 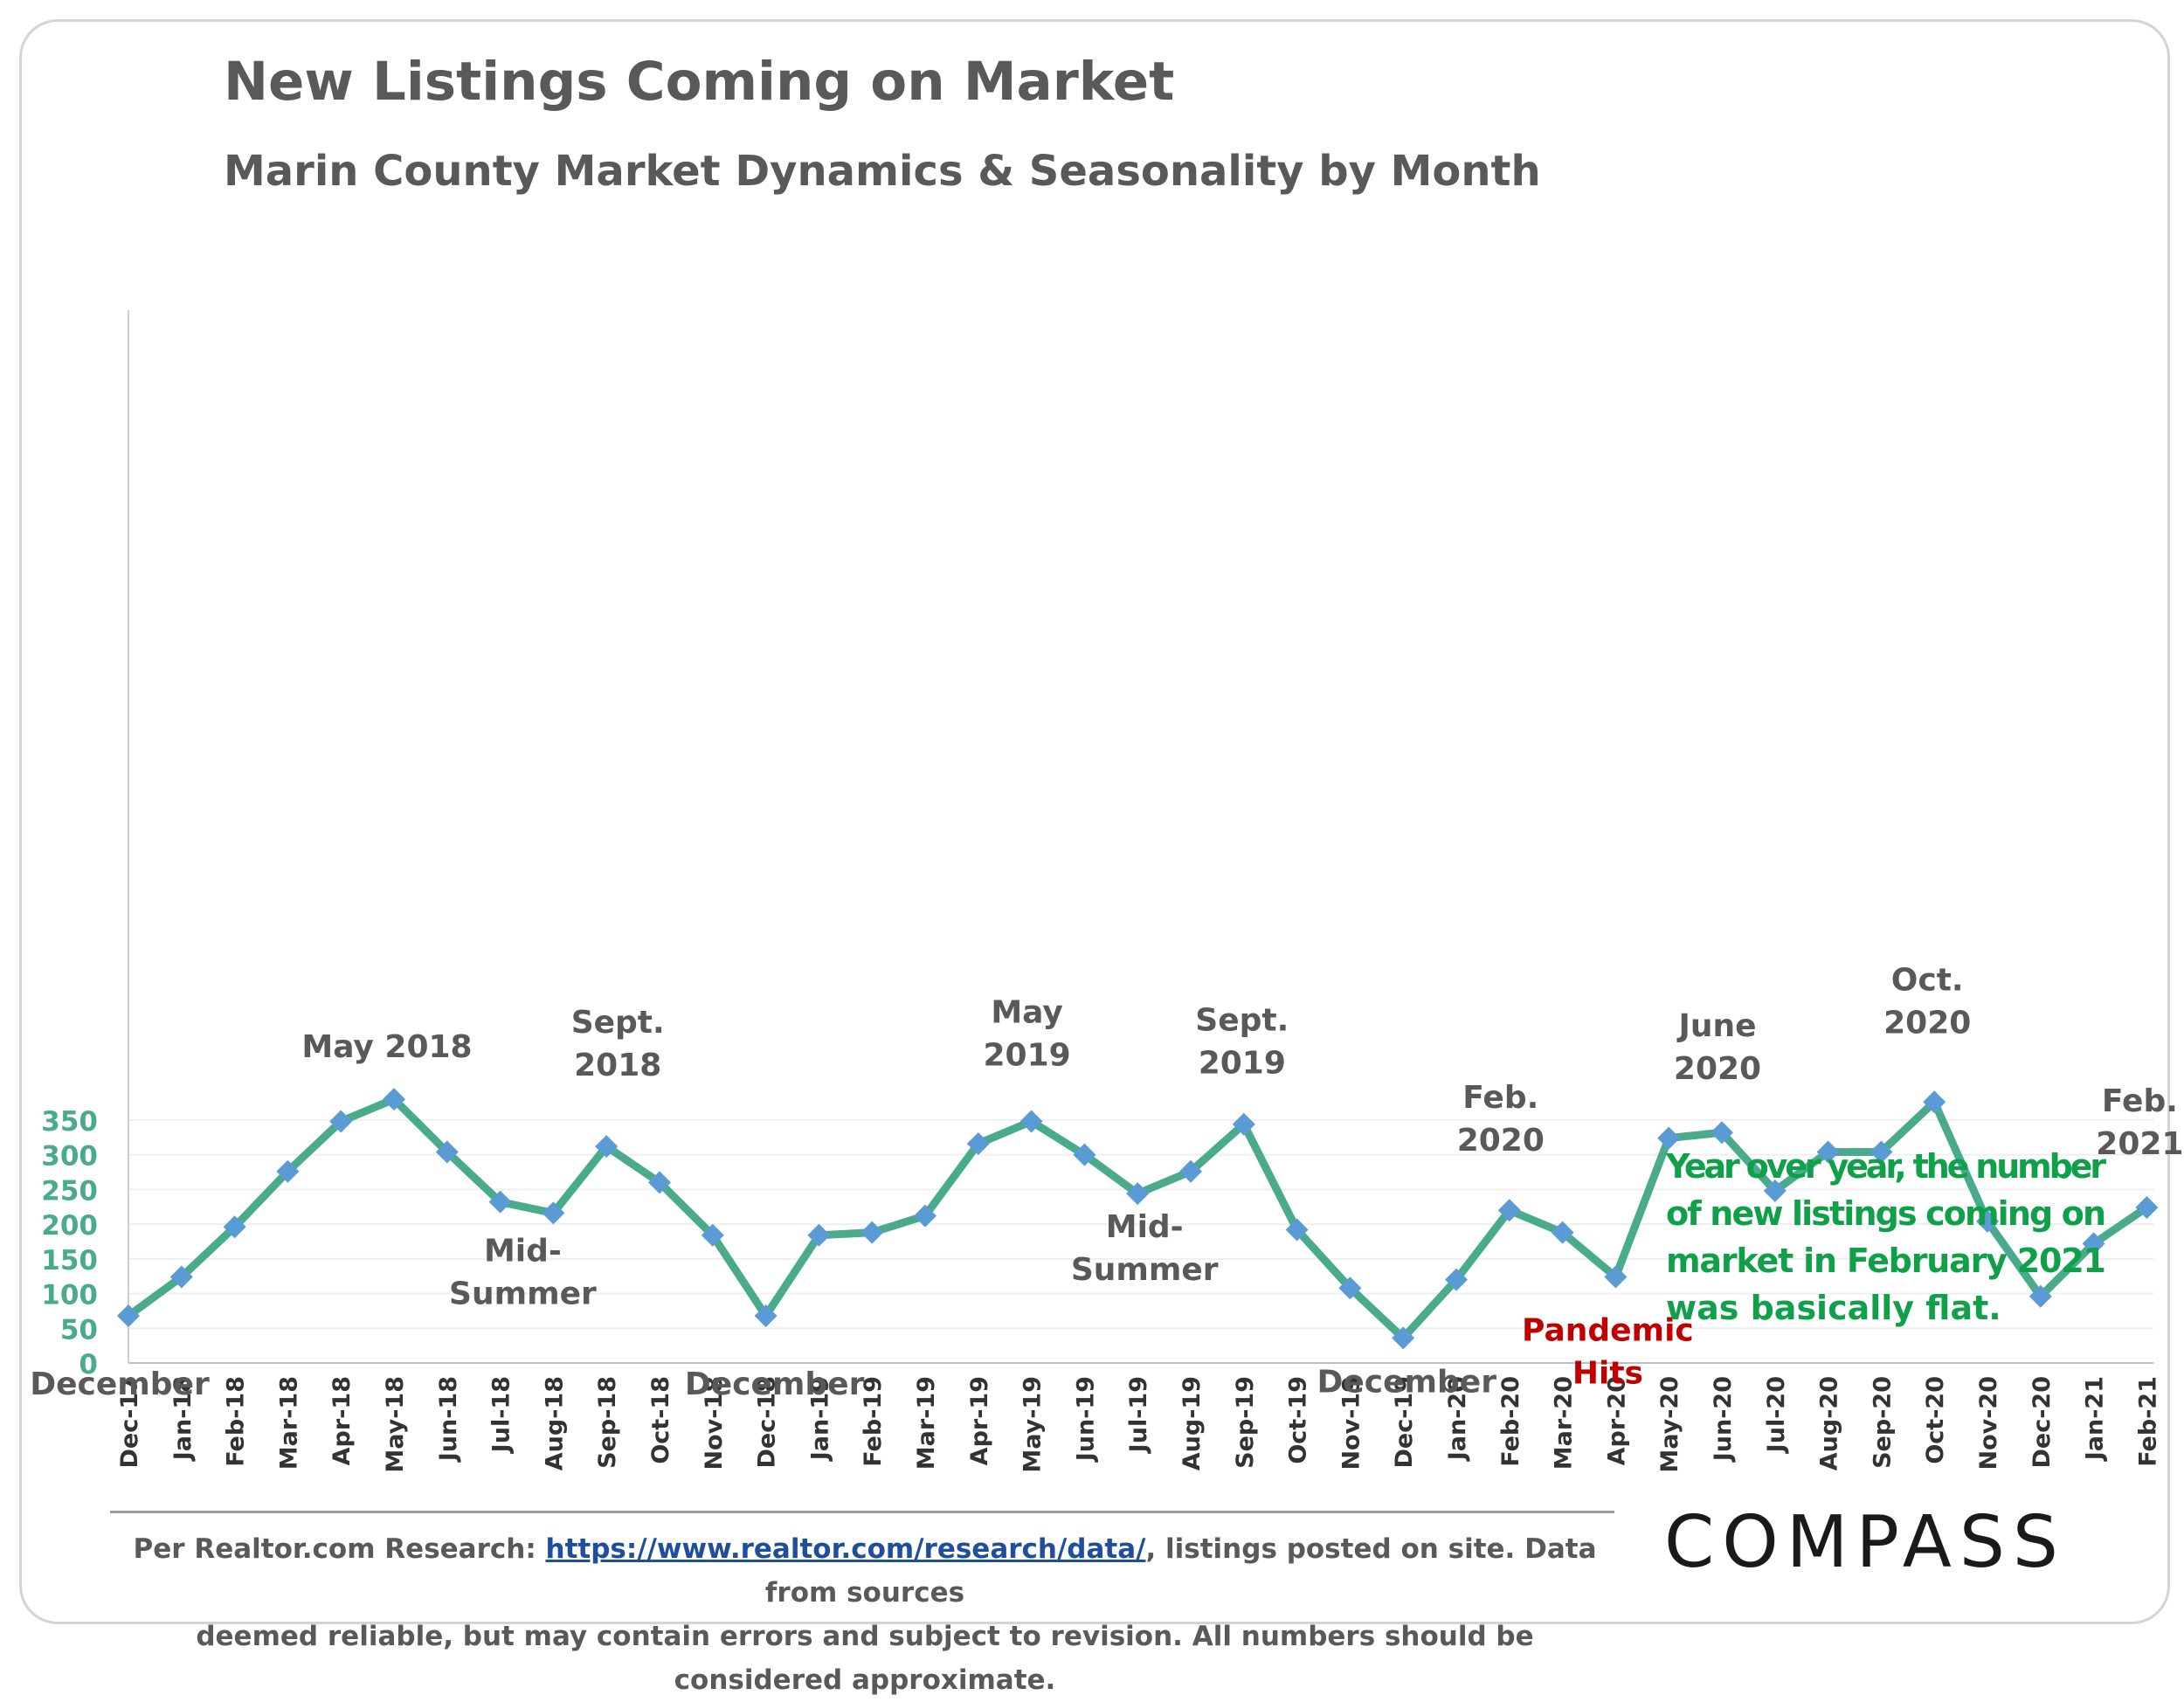 What do you see at coordinates (2139, 1144) in the screenshot?
I see `point-annotation: 2021` at bounding box center [2139, 1144].